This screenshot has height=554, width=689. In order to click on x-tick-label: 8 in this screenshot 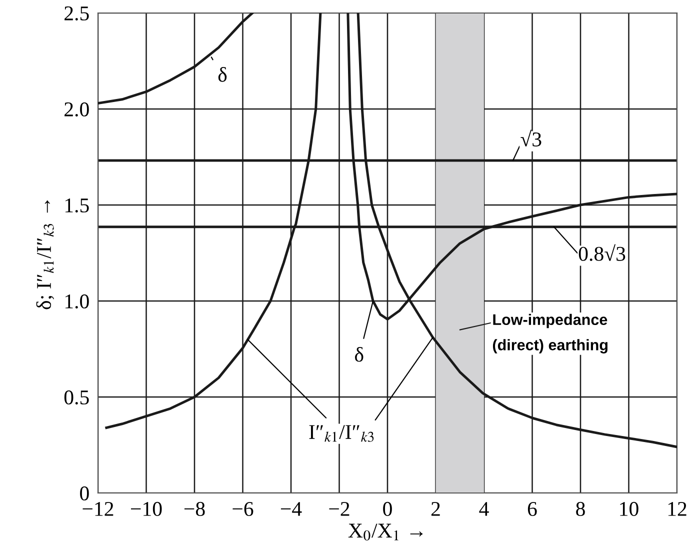, I will do `click(580, 509)`.